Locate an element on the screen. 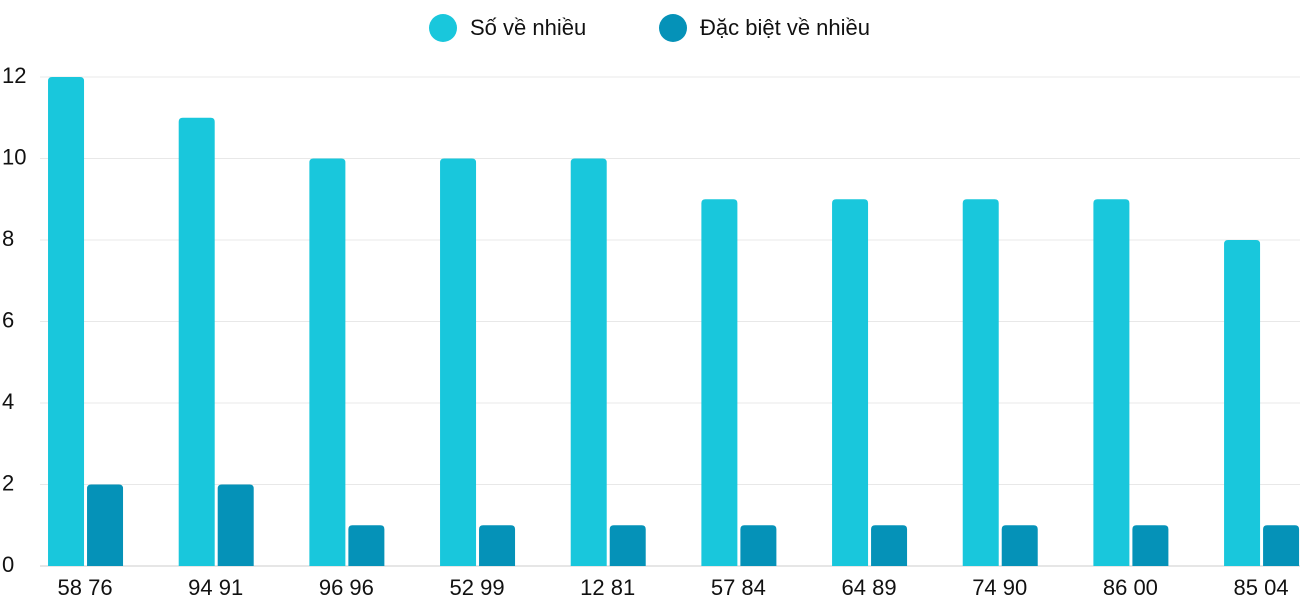 The width and height of the screenshot is (1300, 605). y-tick-label: 4 is located at coordinates (8, 401).